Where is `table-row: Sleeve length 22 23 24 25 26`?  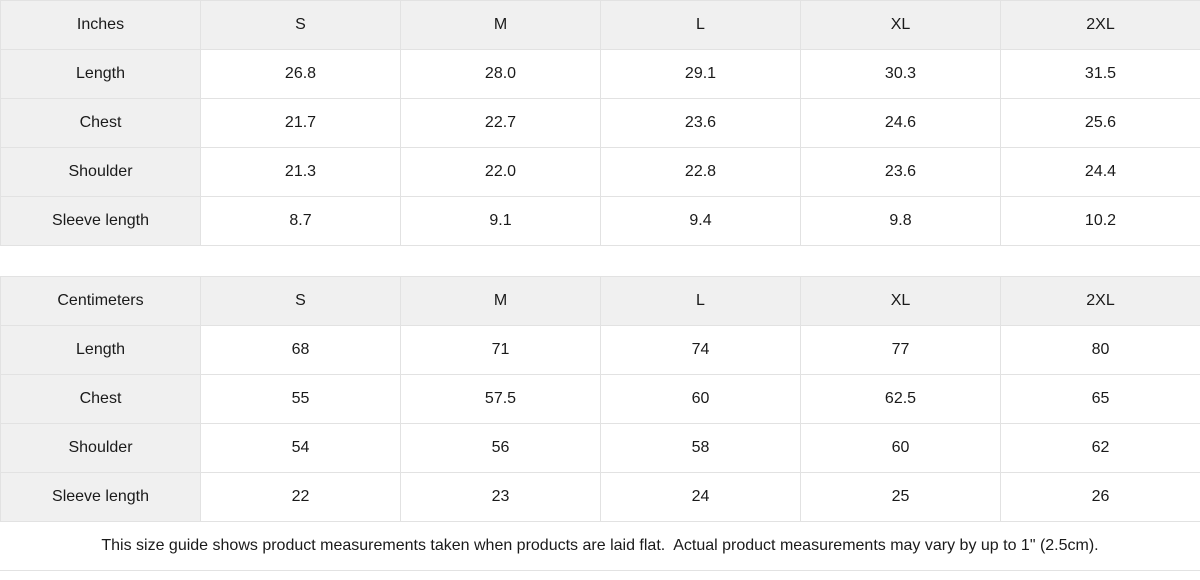 table-row: Sleeve length 22 23 24 25 26 is located at coordinates (600, 497).